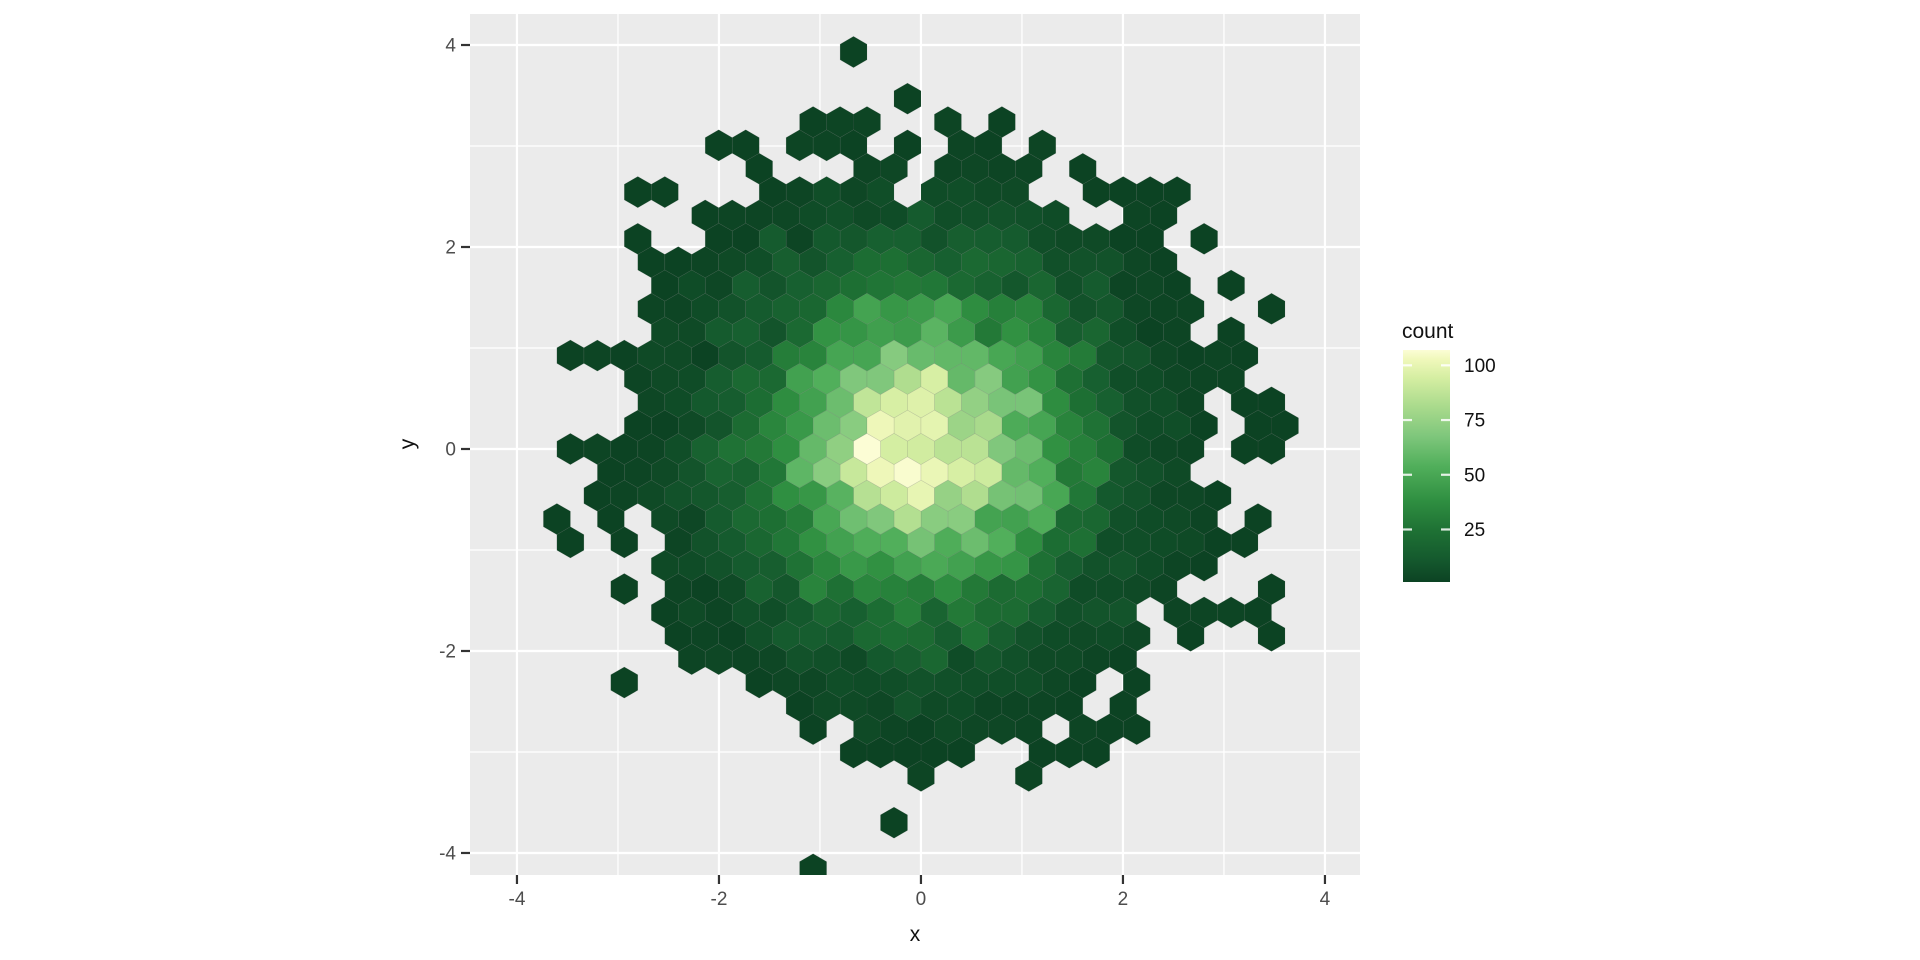 The width and height of the screenshot is (1920, 960). Describe the element at coordinates (1428, 331) in the screenshot. I see `legend-title: count` at that location.